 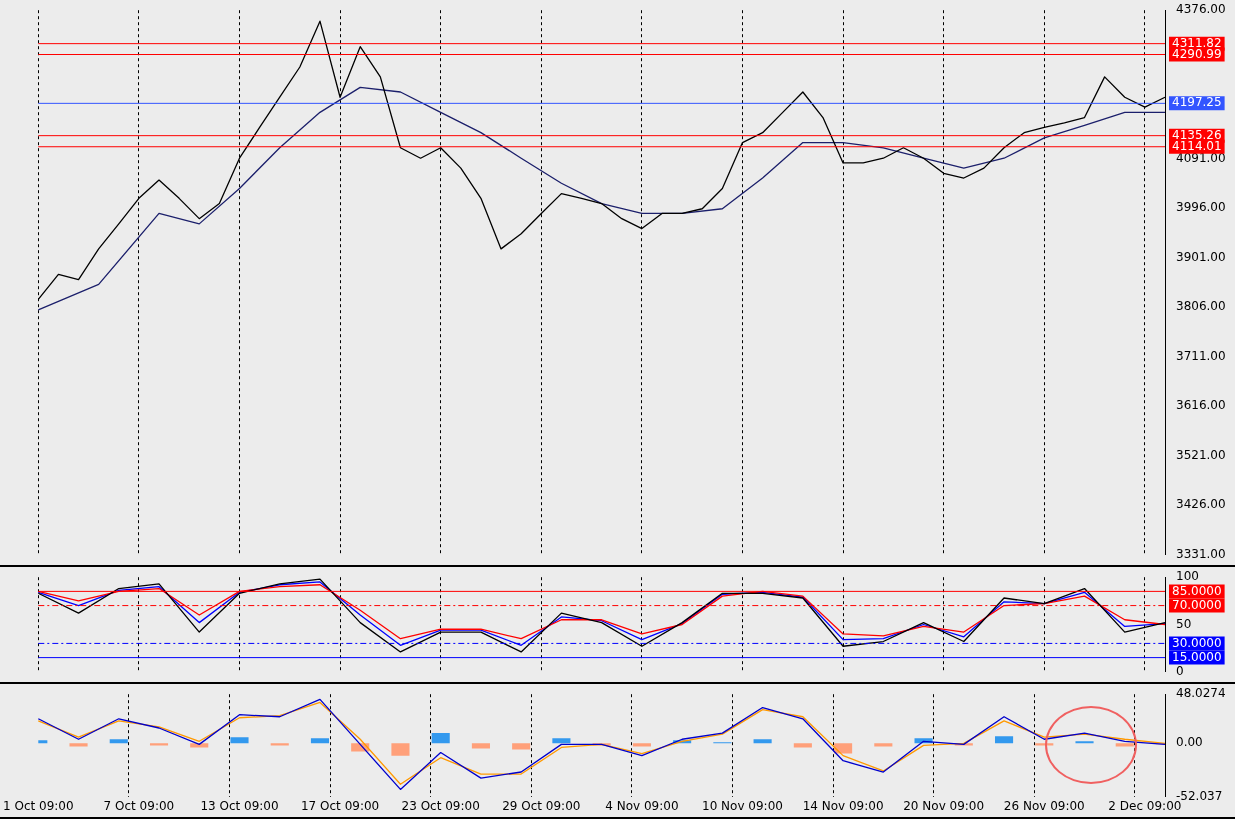 I want to click on y-tick-label: 3521.00, so click(x=1201, y=454).